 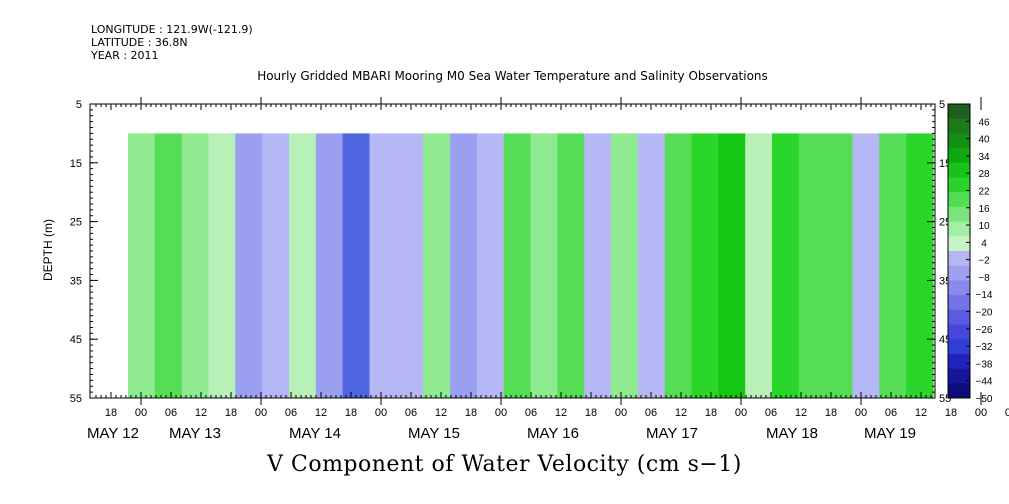 What do you see at coordinates (315, 433) in the screenshot?
I see `x-day-label: MAY 14` at bounding box center [315, 433].